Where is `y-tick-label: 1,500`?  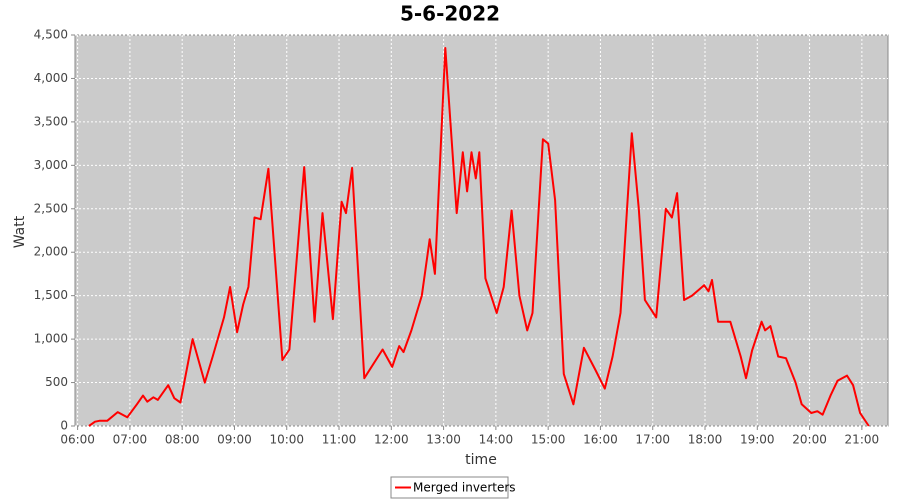
y-tick-label: 1,500 is located at coordinates (51, 295).